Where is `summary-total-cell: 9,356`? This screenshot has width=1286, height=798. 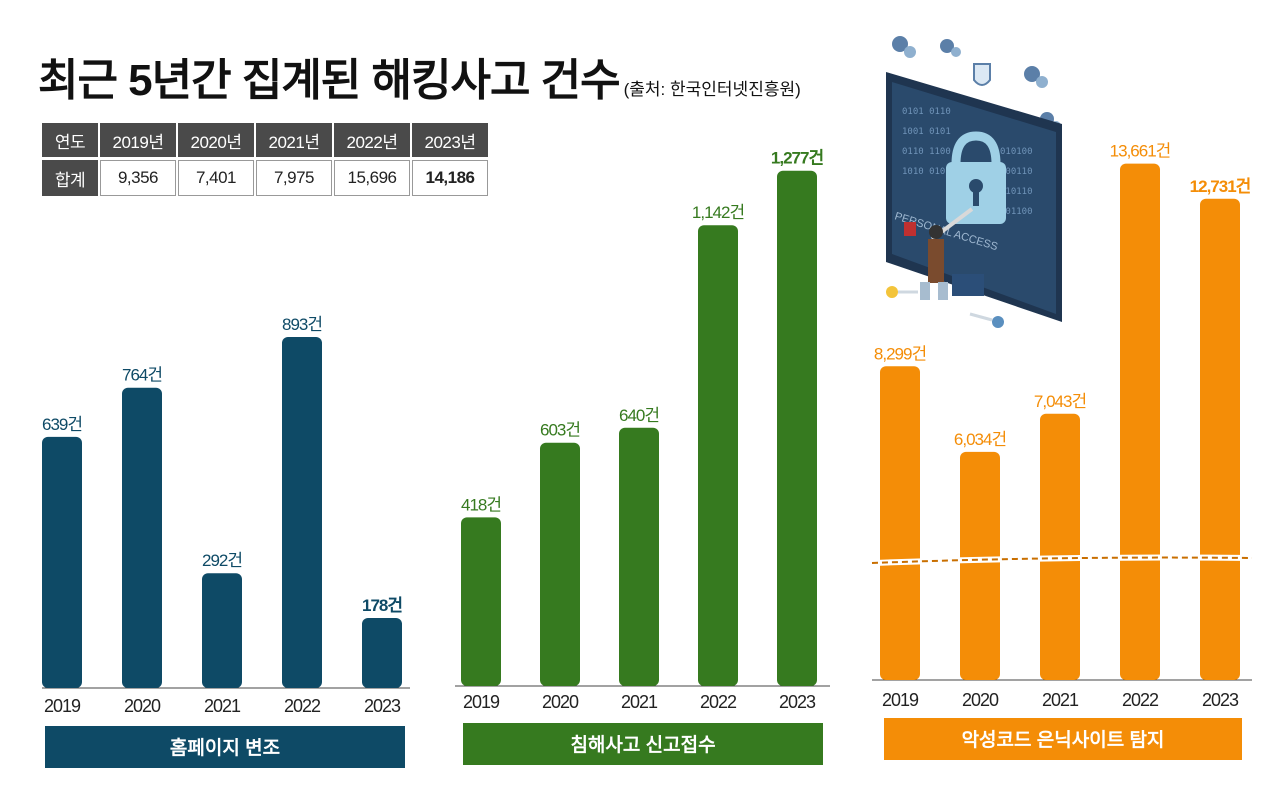 summary-total-cell: 9,356 is located at coordinates (138, 178).